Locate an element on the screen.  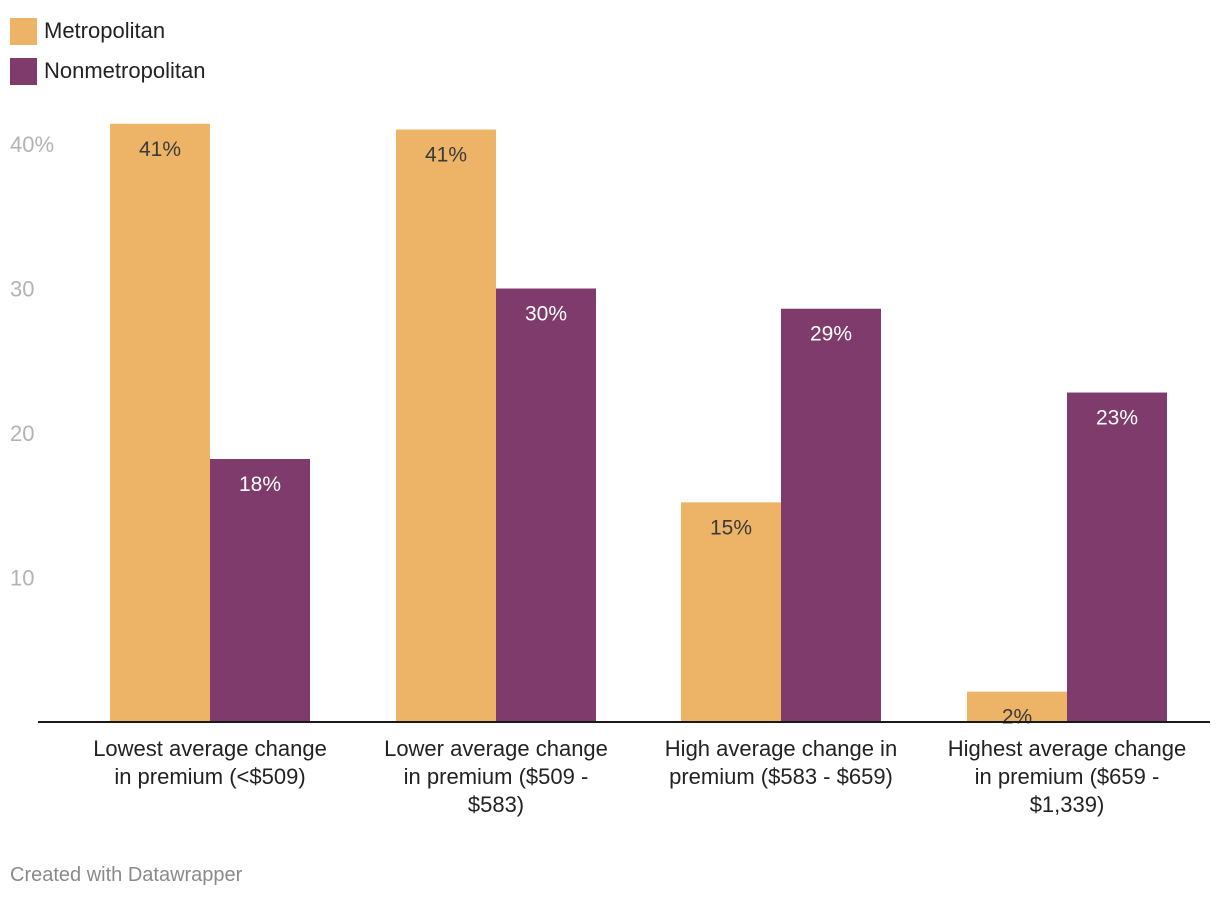
bar-value-label: 15% is located at coordinates (731, 527).